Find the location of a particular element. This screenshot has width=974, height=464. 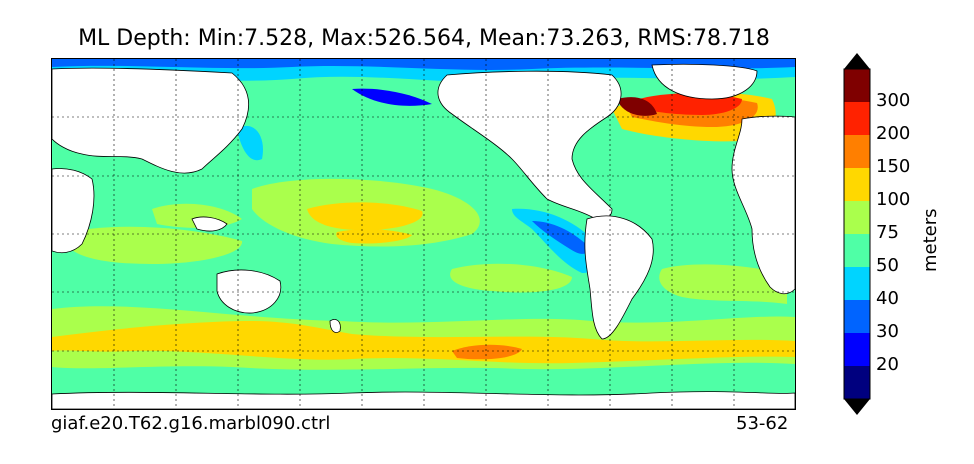

eastern-pacific-shallow-strip is located at coordinates (554, 241).